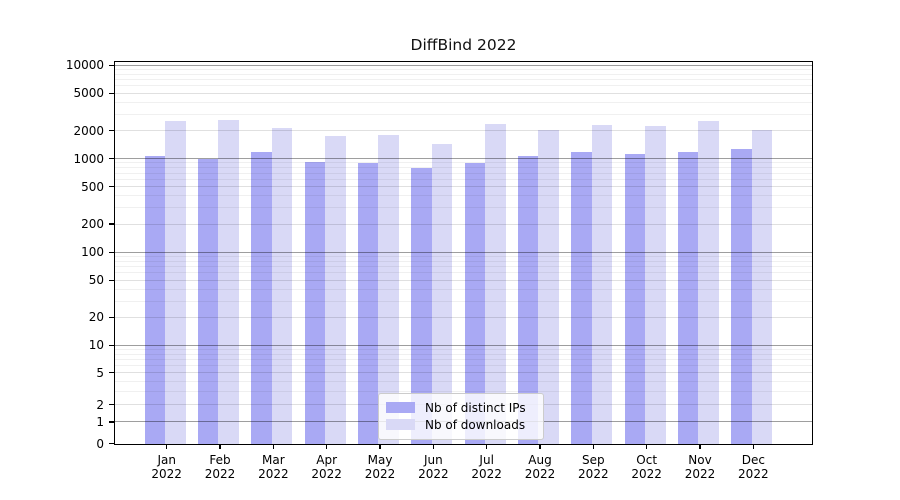 This screenshot has height=500, width=900. I want to click on y-tick-label-0: 0, so click(100, 443).